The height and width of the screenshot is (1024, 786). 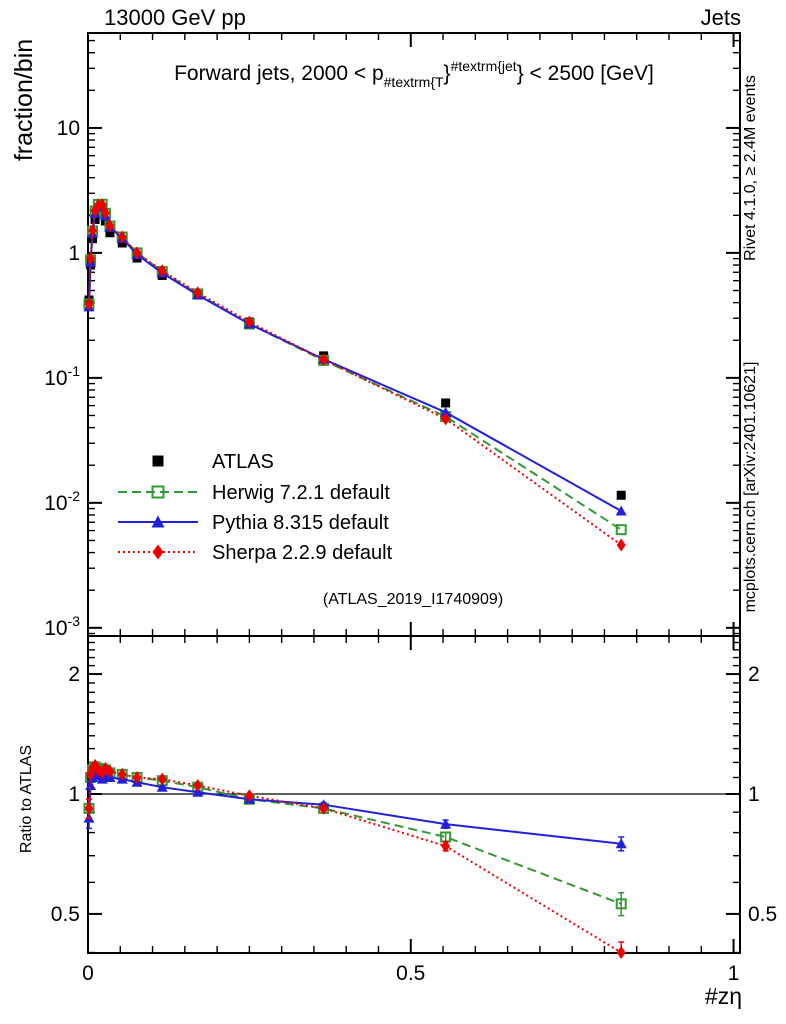 What do you see at coordinates (734, 973) in the screenshot?
I see `x-tick-label: 1` at bounding box center [734, 973].